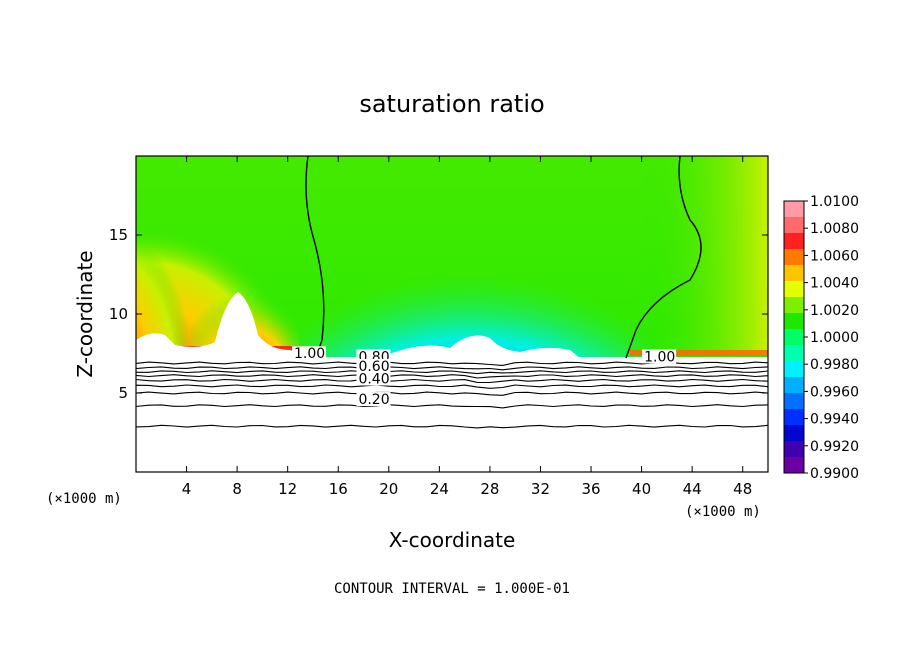 Image resolution: width=904 pixels, height=654 pixels. Describe the element at coordinates (452, 540) in the screenshot. I see `x-axis-label: X-coordinate` at that location.